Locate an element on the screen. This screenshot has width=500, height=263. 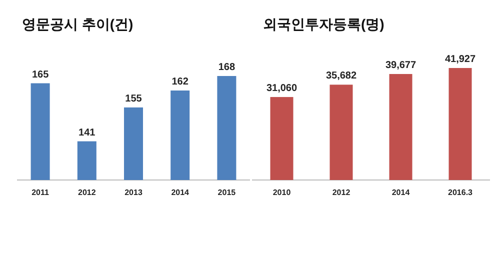
data-label: 162 is located at coordinates (180, 82).